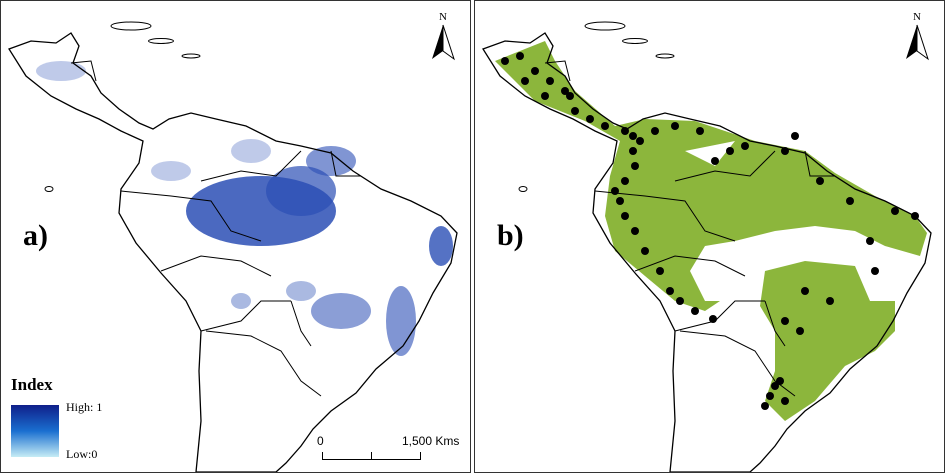 This screenshot has width=945, height=473. What do you see at coordinates (84, 407) in the screenshot?
I see `legend-high: High: 1` at bounding box center [84, 407].